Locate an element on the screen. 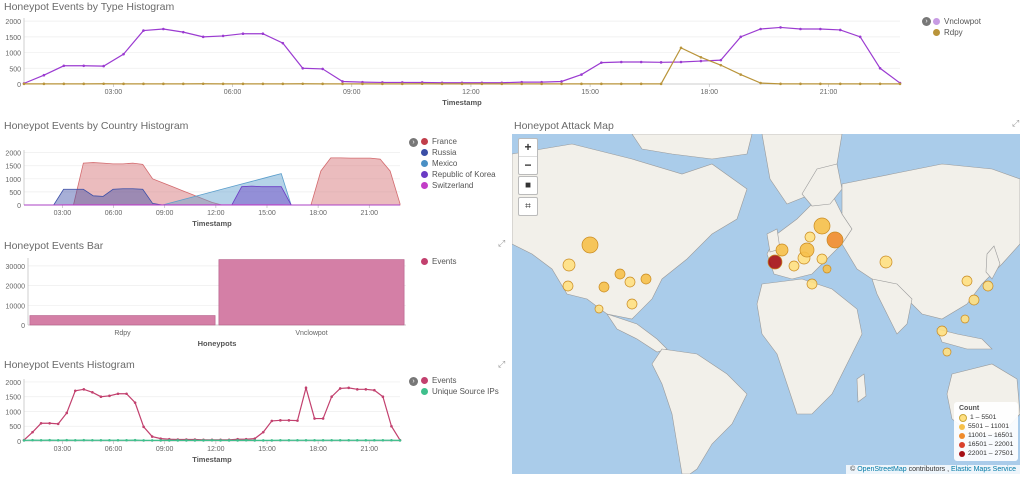 The height and width of the screenshot is (477, 1024). legend-item-rdpy: Rdpy is located at coordinates (957, 32).